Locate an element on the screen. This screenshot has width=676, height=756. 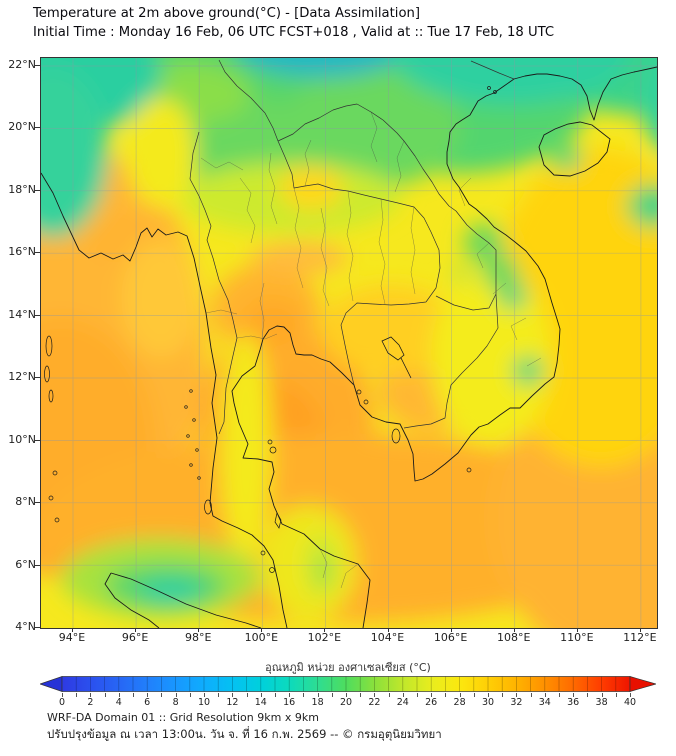
lat-tick-label: 12°N is located at coordinates (22, 377).